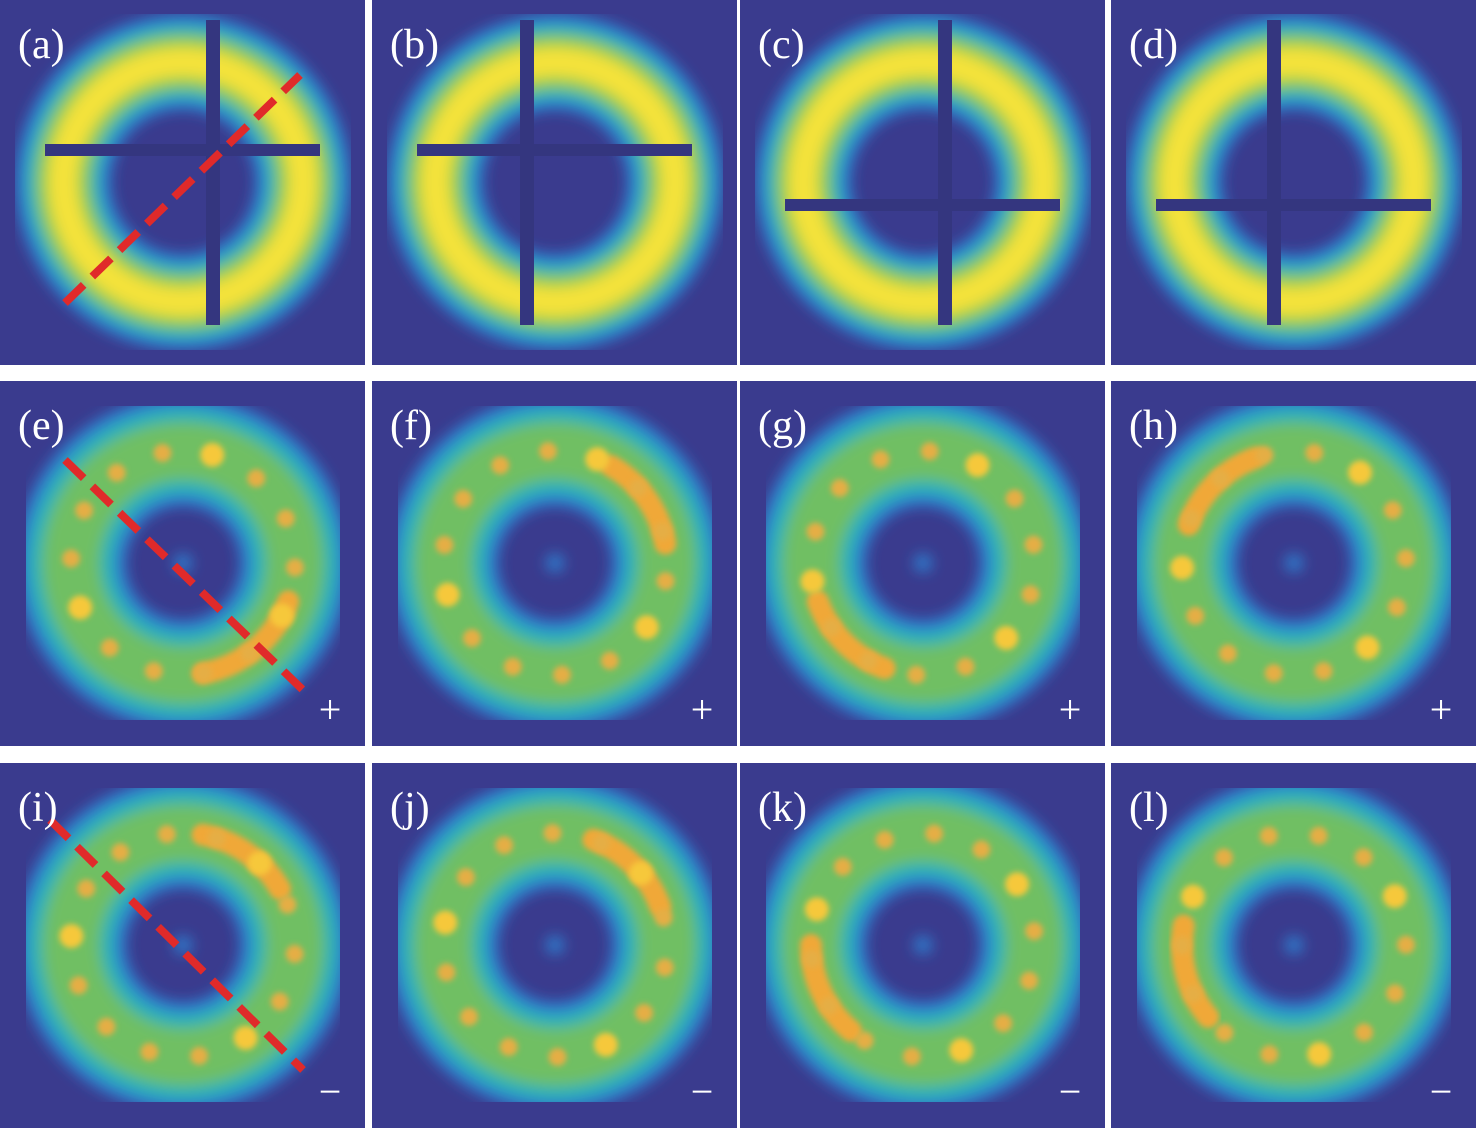 The width and height of the screenshot is (1476, 1145). I want to click on panel: (c), so click(922, 182).